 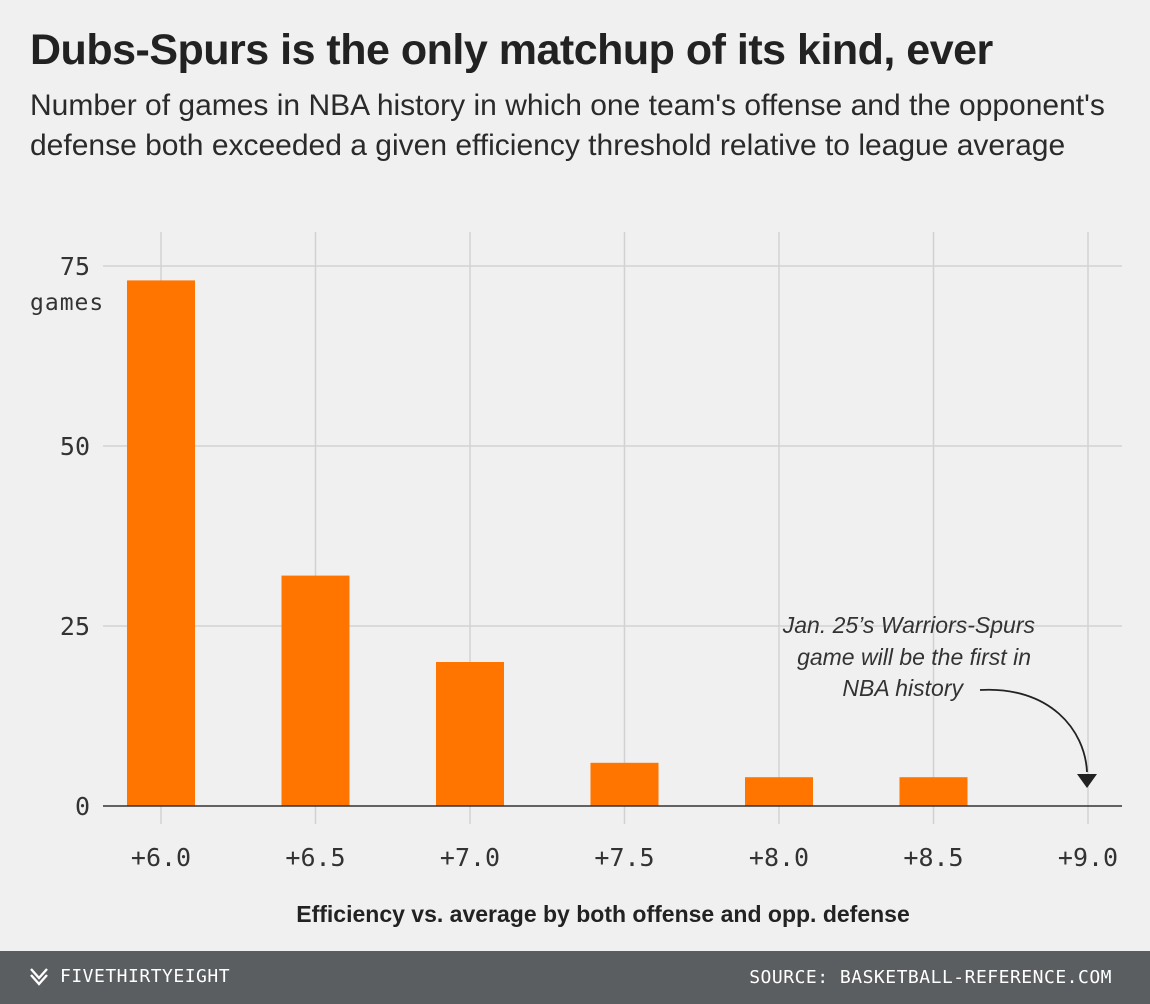 What do you see at coordinates (779, 857) in the screenshot?
I see `x-tick-label: +8.0` at bounding box center [779, 857].